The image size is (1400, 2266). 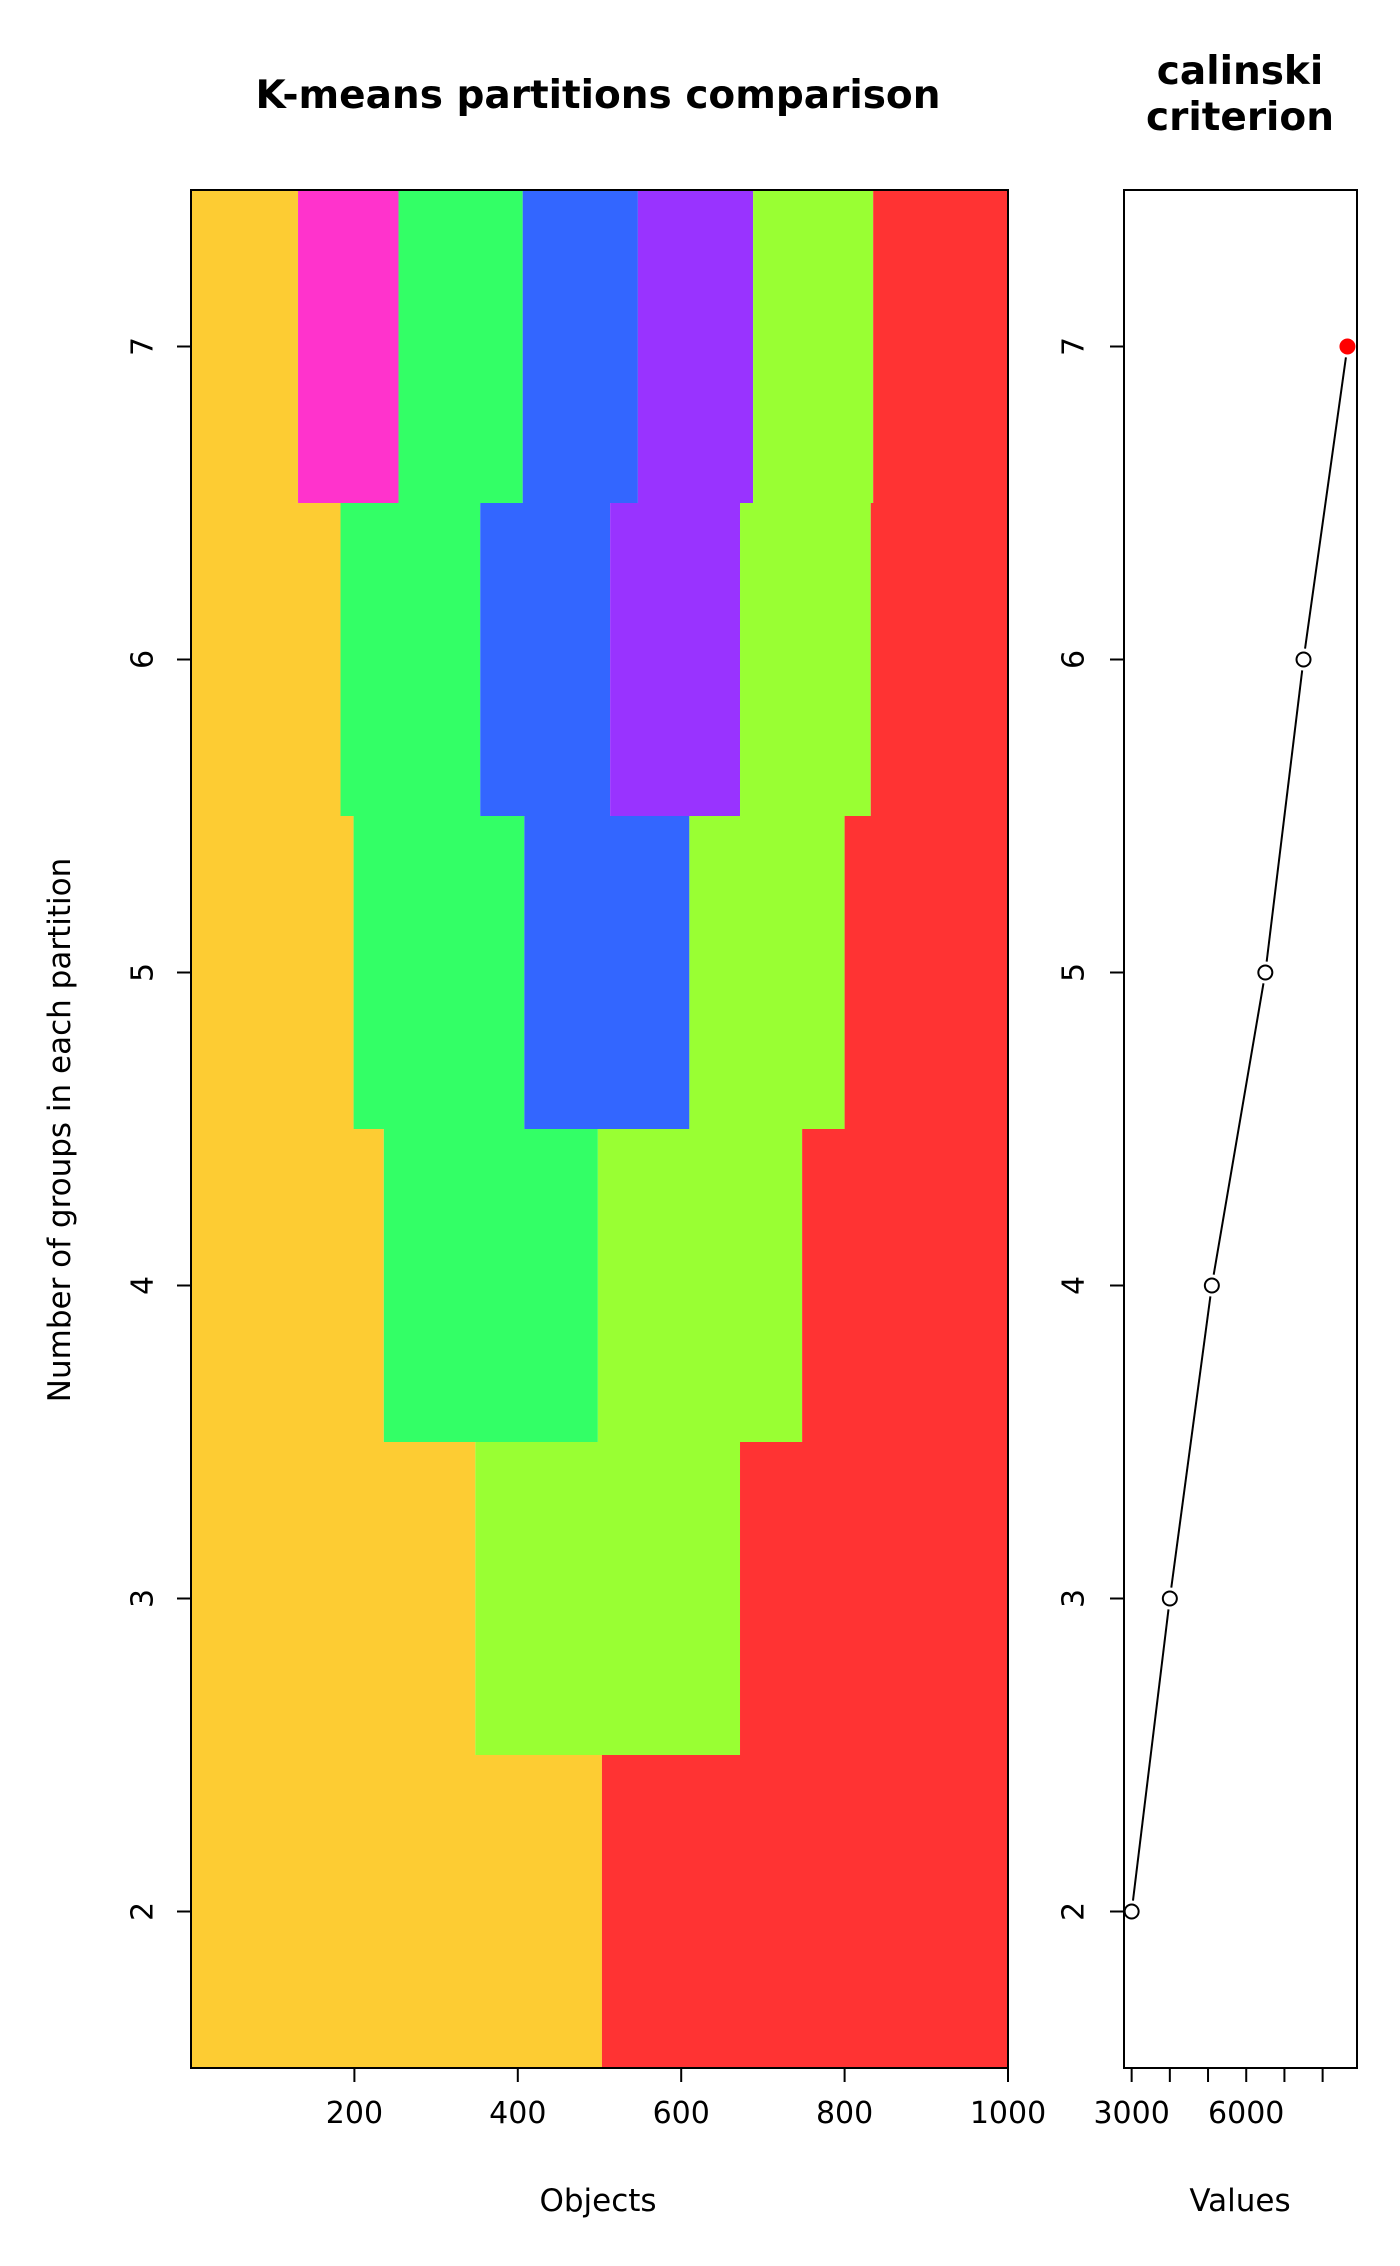 I want to click on y-tick-label-3: 3, so click(x=143, y=1598).